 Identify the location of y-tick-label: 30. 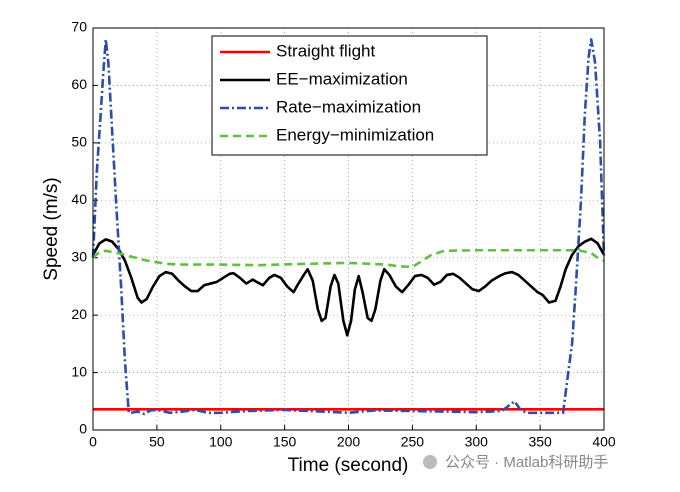
(79, 256).